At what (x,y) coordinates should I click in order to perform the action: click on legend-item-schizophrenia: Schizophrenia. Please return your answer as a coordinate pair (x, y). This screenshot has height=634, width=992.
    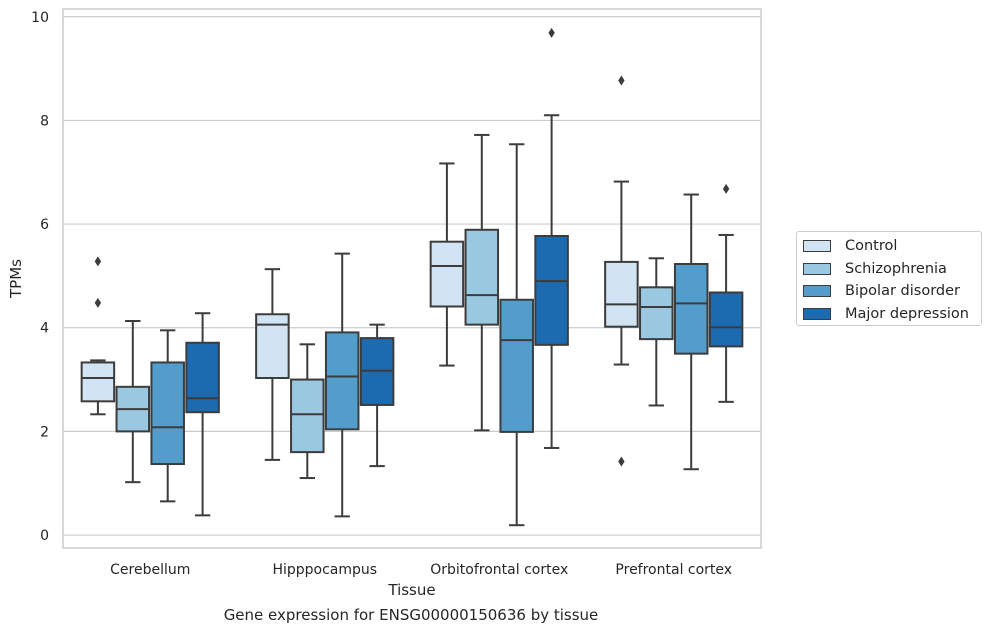
    Looking at the image, I should click on (892, 269).